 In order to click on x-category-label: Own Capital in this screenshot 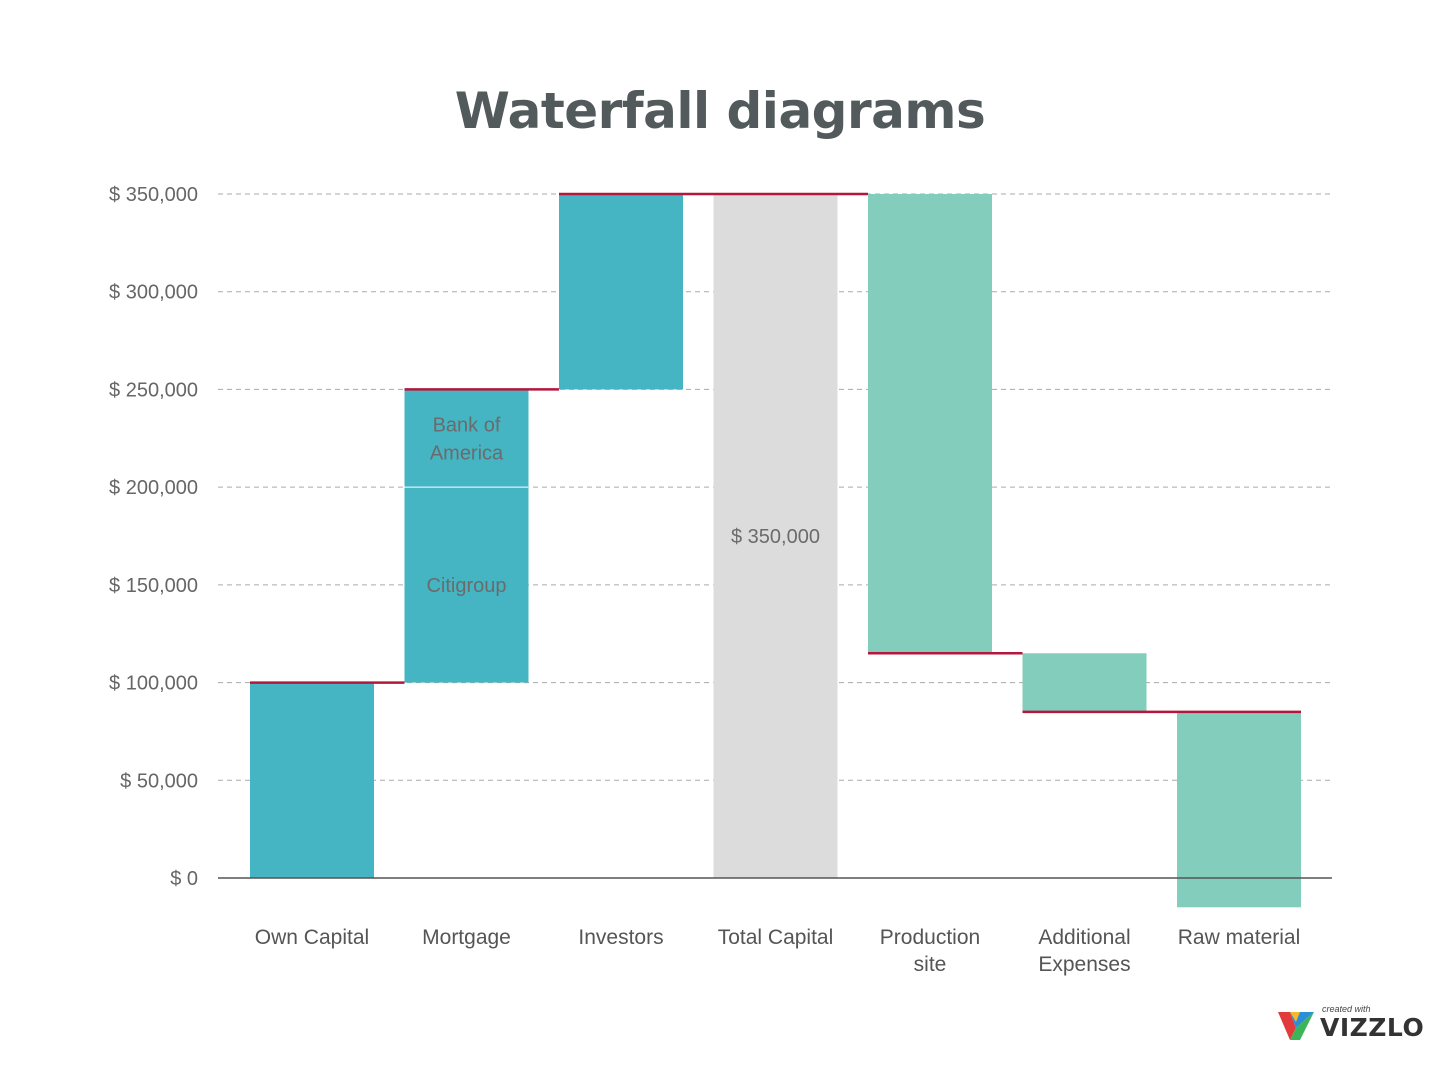, I will do `click(312, 937)`.